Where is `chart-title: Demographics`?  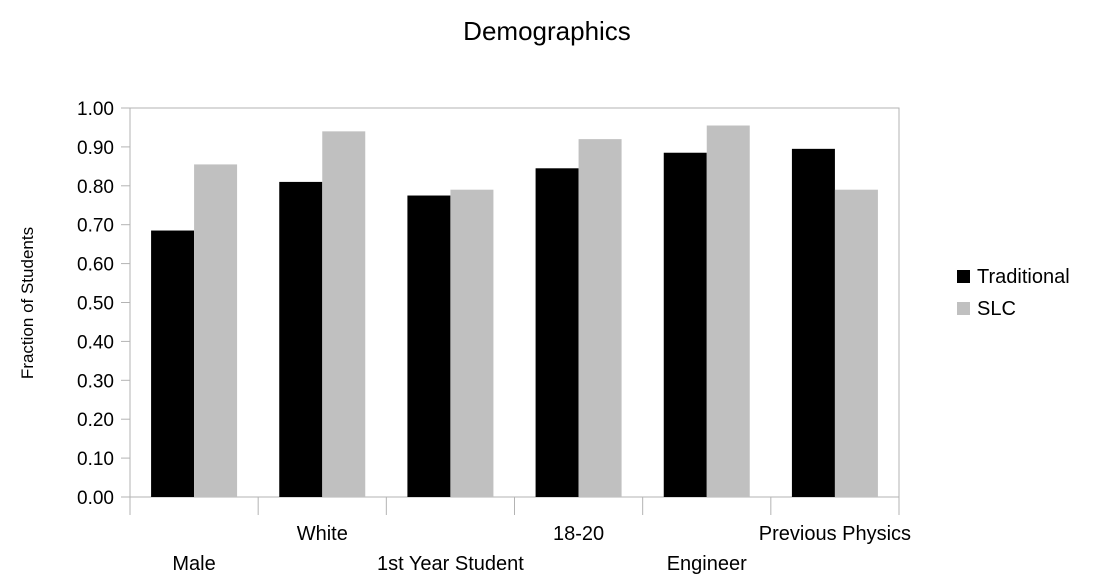 chart-title: Demographics is located at coordinates (547, 31).